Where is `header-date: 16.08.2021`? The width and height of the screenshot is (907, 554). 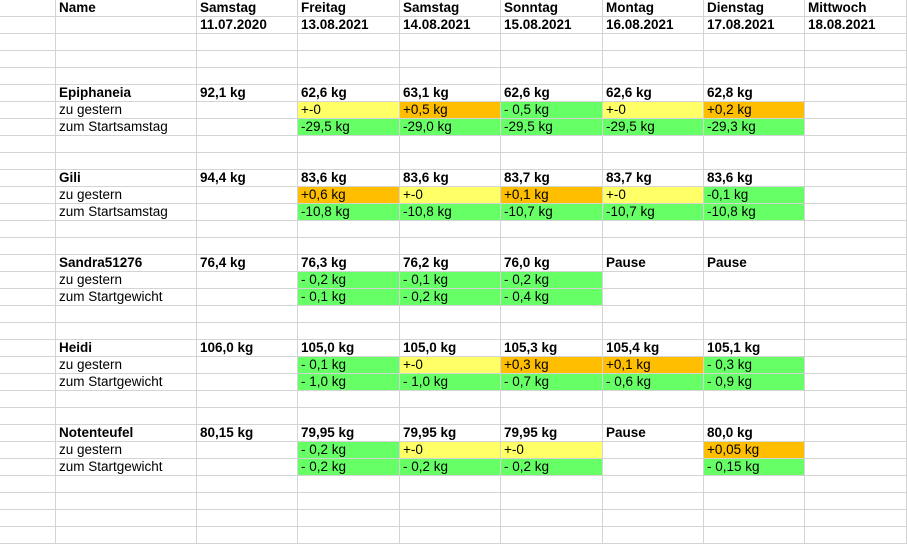 header-date: 16.08.2021 is located at coordinates (653, 25).